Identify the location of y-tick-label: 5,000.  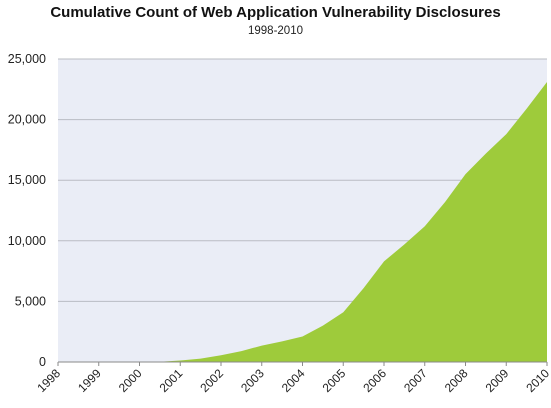
(30, 301).